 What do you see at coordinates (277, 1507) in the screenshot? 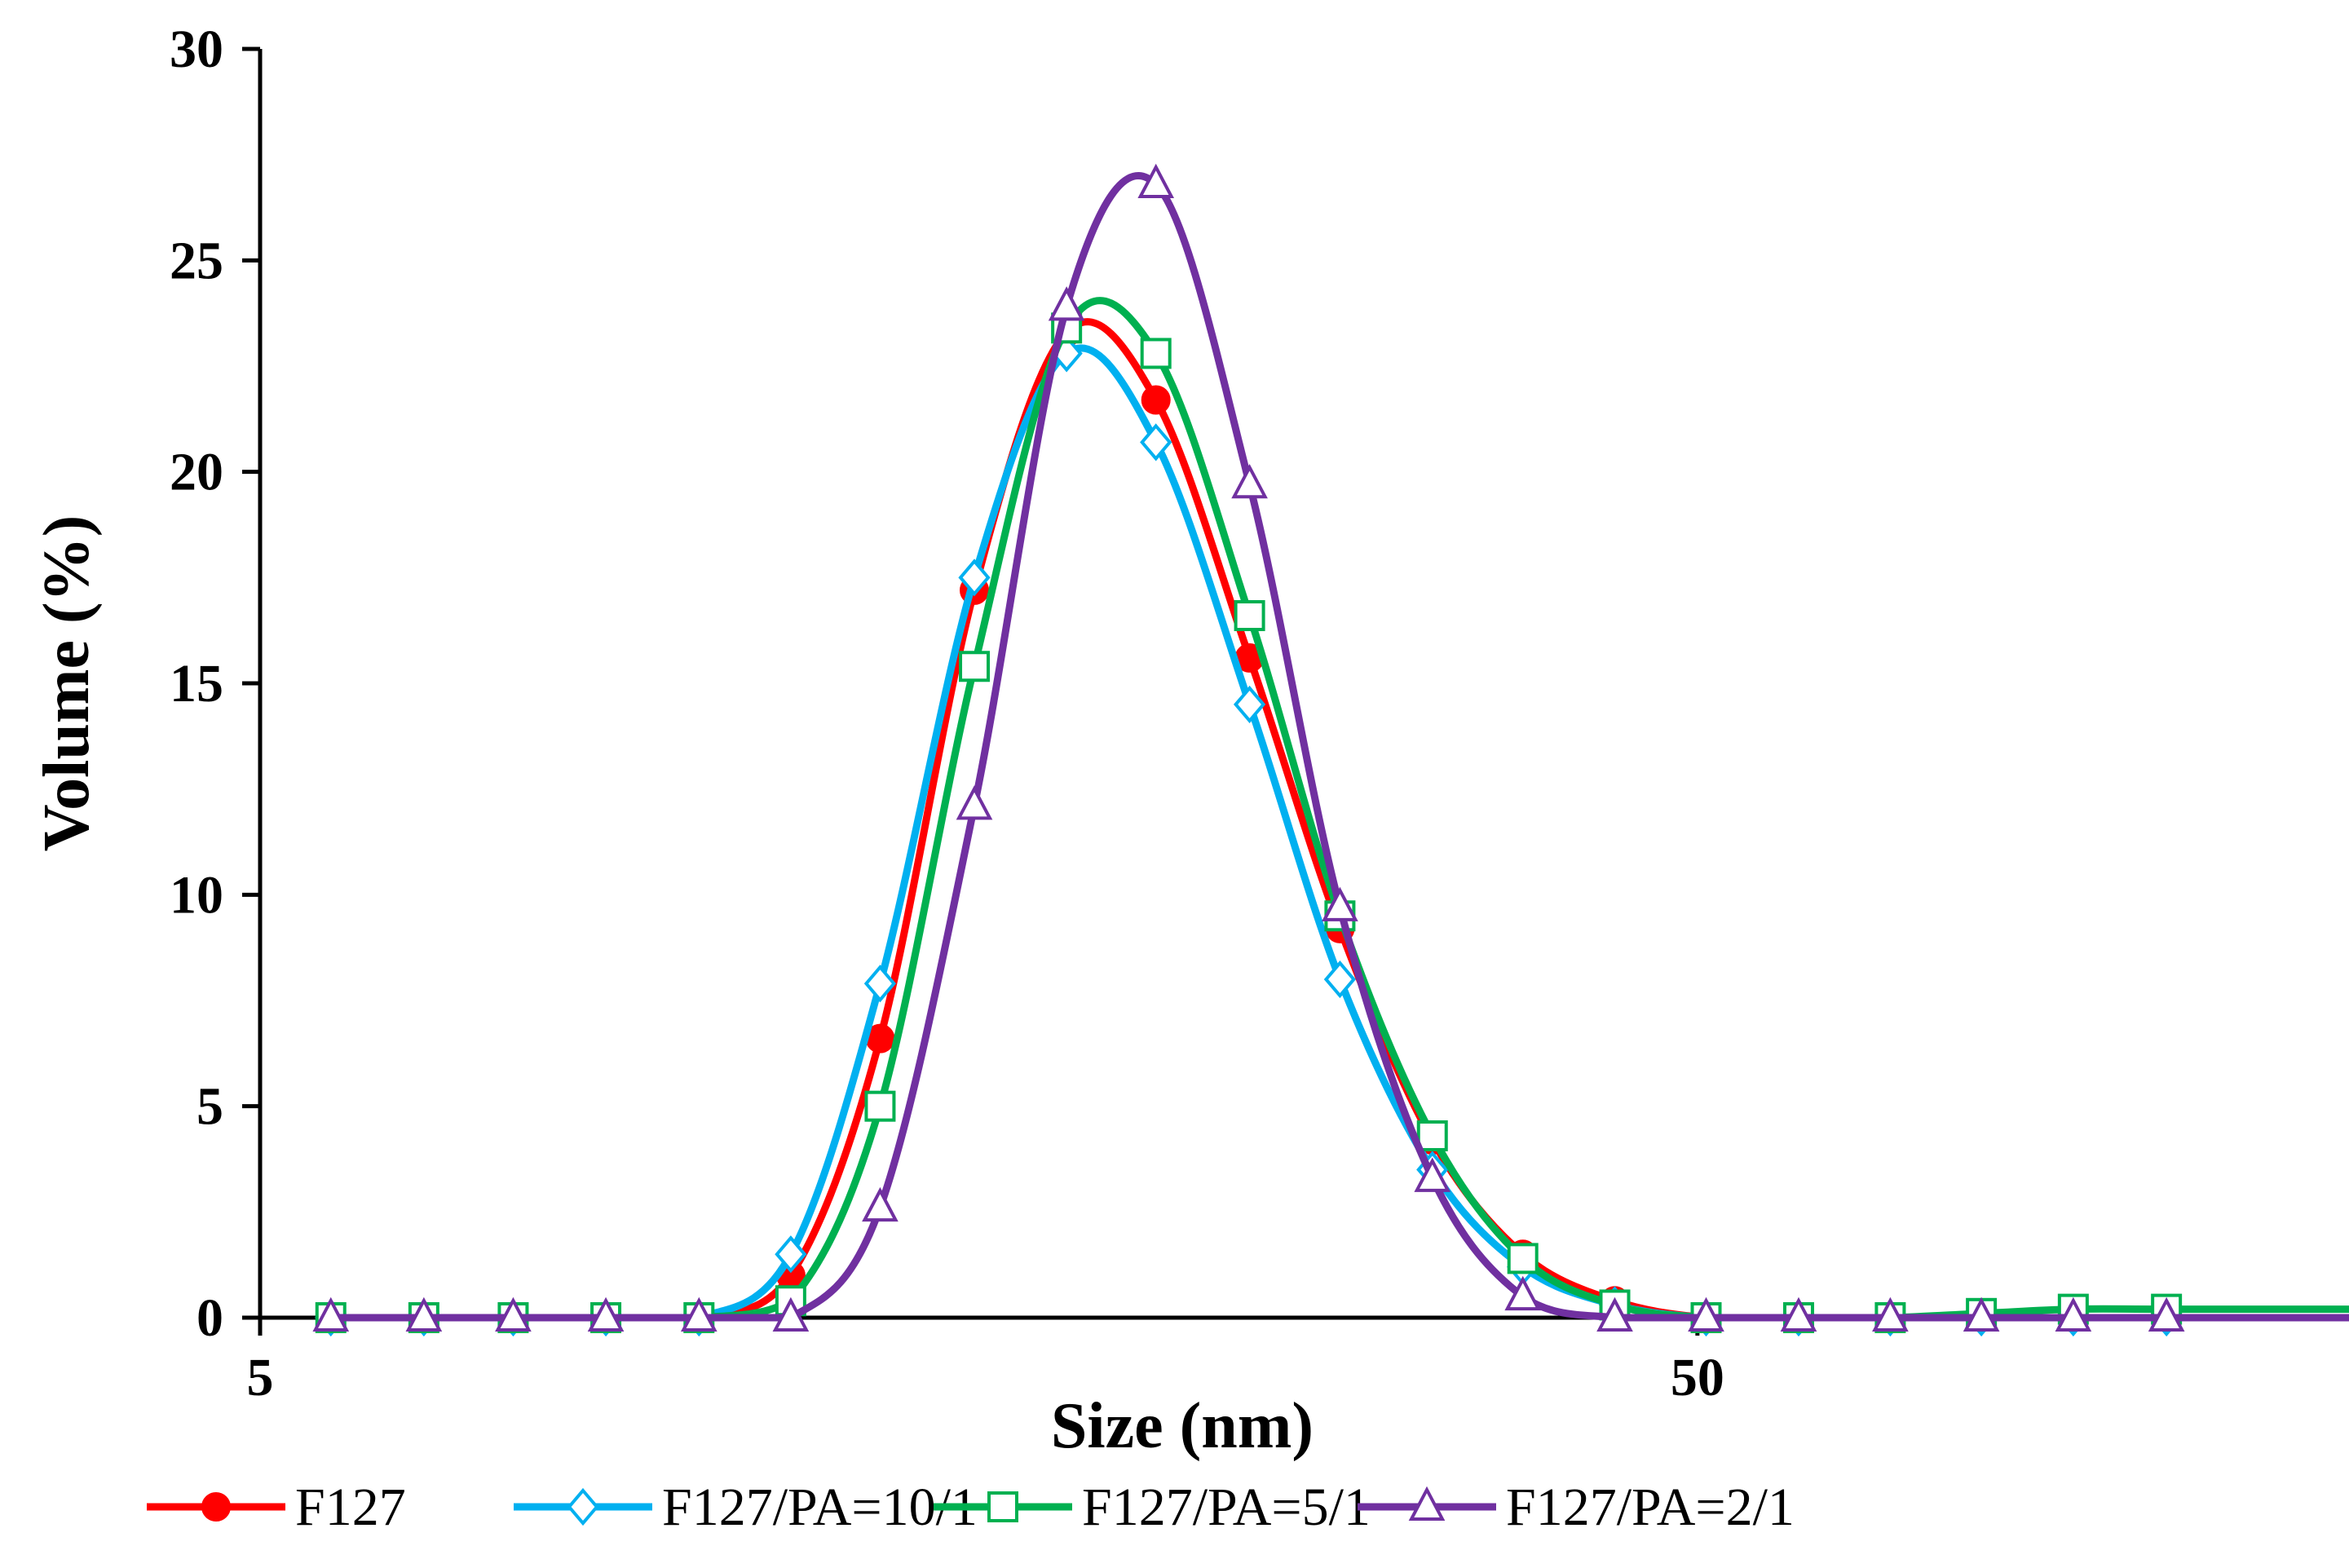
I see `legend-item-f127: F127` at bounding box center [277, 1507].